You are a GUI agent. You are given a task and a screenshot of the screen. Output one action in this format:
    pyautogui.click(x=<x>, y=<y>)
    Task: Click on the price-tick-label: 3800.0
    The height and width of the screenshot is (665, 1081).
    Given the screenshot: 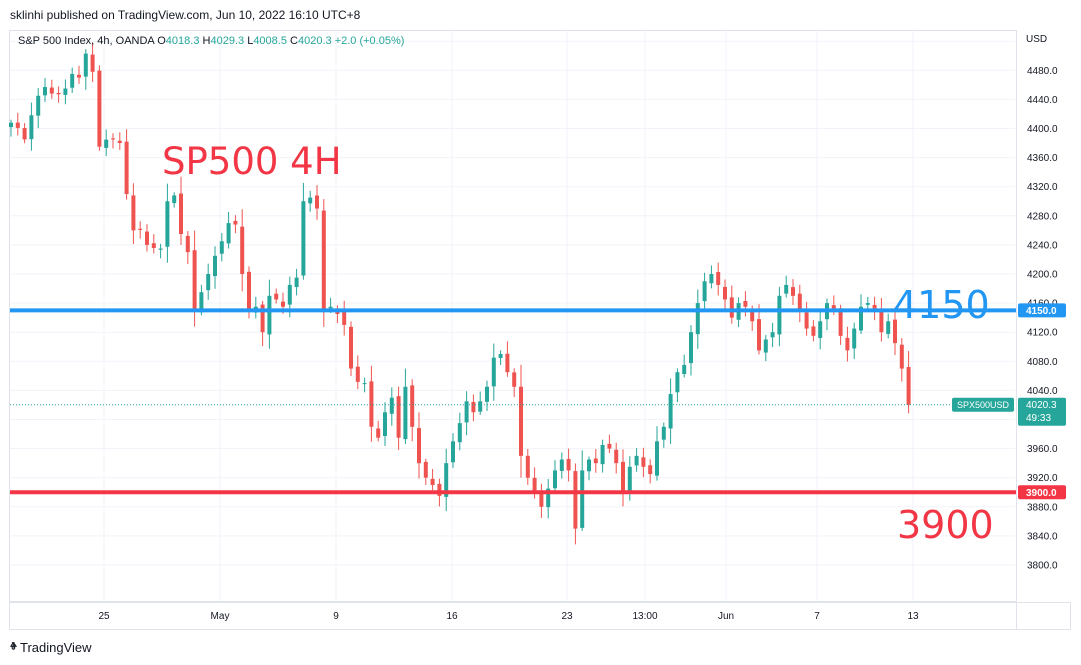 What is the action you would take?
    pyautogui.click(x=1042, y=566)
    